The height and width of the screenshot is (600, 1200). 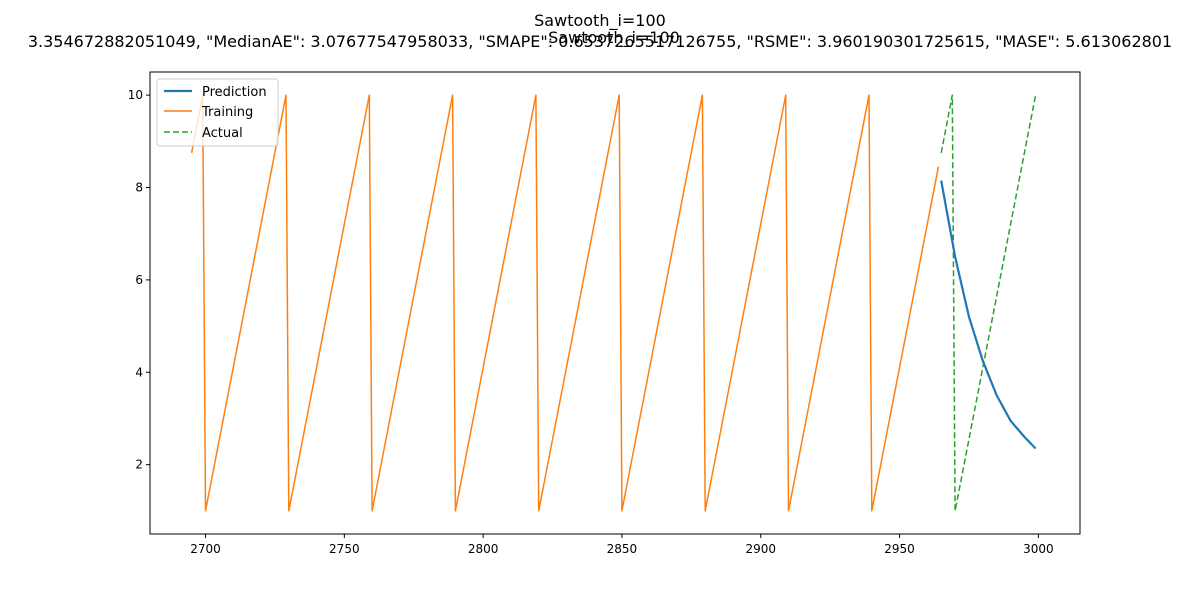 What do you see at coordinates (483, 549) in the screenshot?
I see `x-tick-label: 2800` at bounding box center [483, 549].